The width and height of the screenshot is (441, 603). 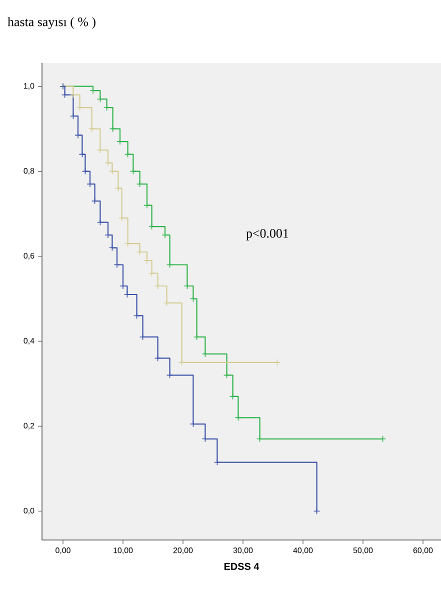 I want to click on y-axis-title: hasta sayısı ( % ), so click(x=51, y=23).